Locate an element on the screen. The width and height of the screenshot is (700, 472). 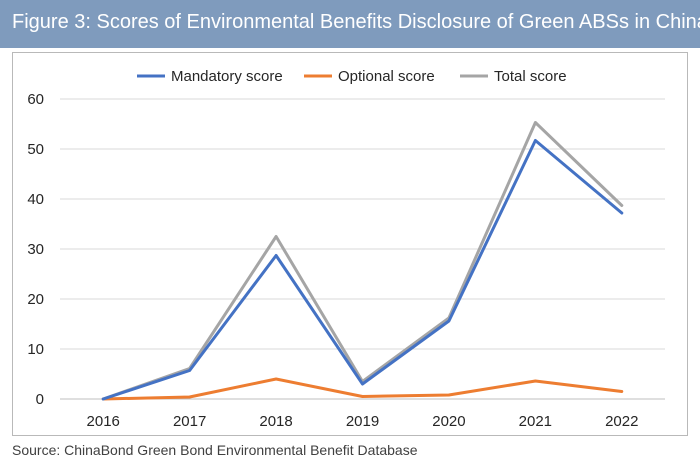
x-tick-label: 2022 is located at coordinates (621, 421).